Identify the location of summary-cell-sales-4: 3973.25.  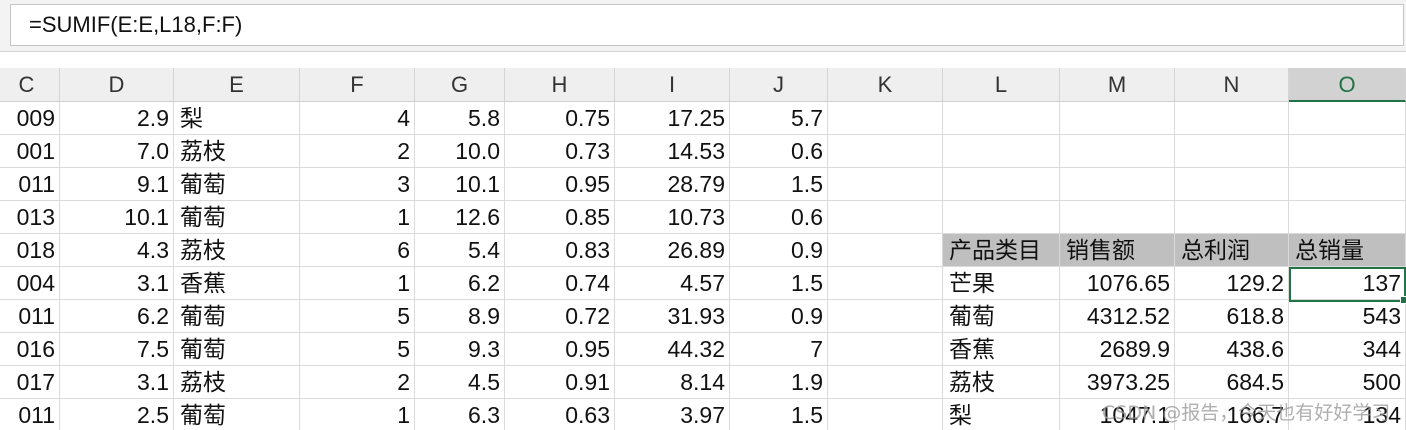
(1117, 382).